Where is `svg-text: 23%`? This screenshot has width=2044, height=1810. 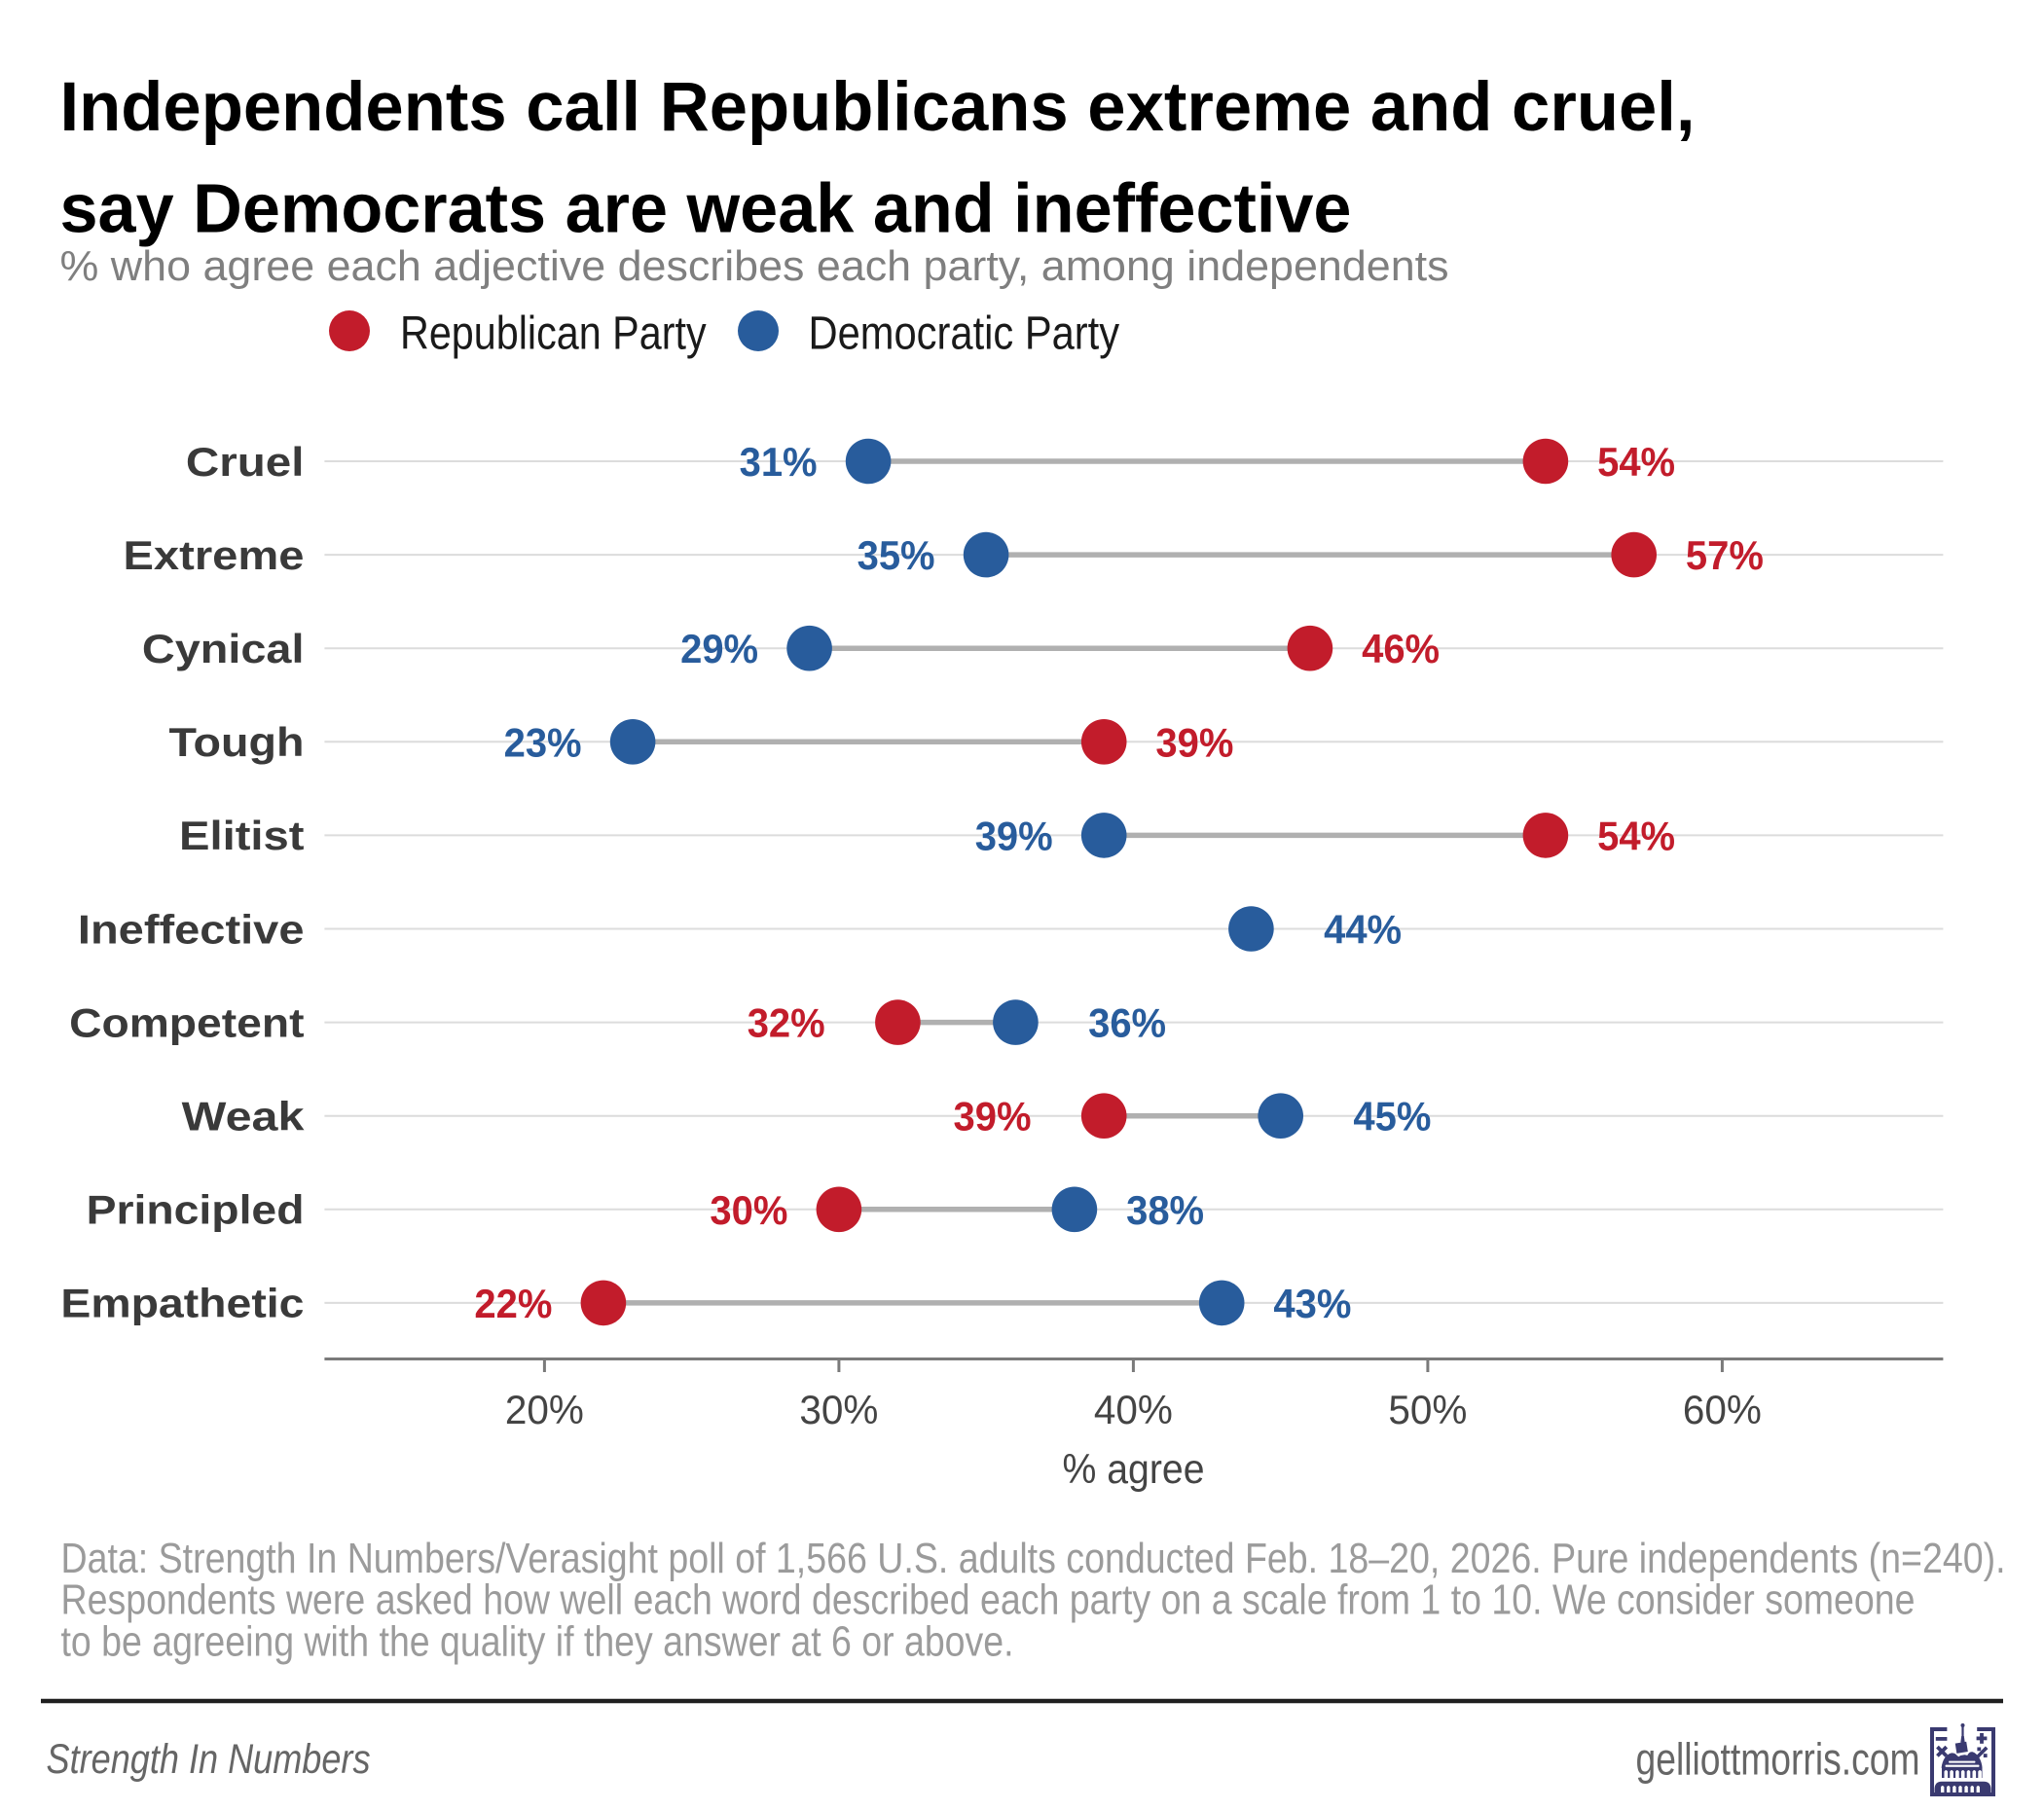 svg-text: 23% is located at coordinates (543, 742).